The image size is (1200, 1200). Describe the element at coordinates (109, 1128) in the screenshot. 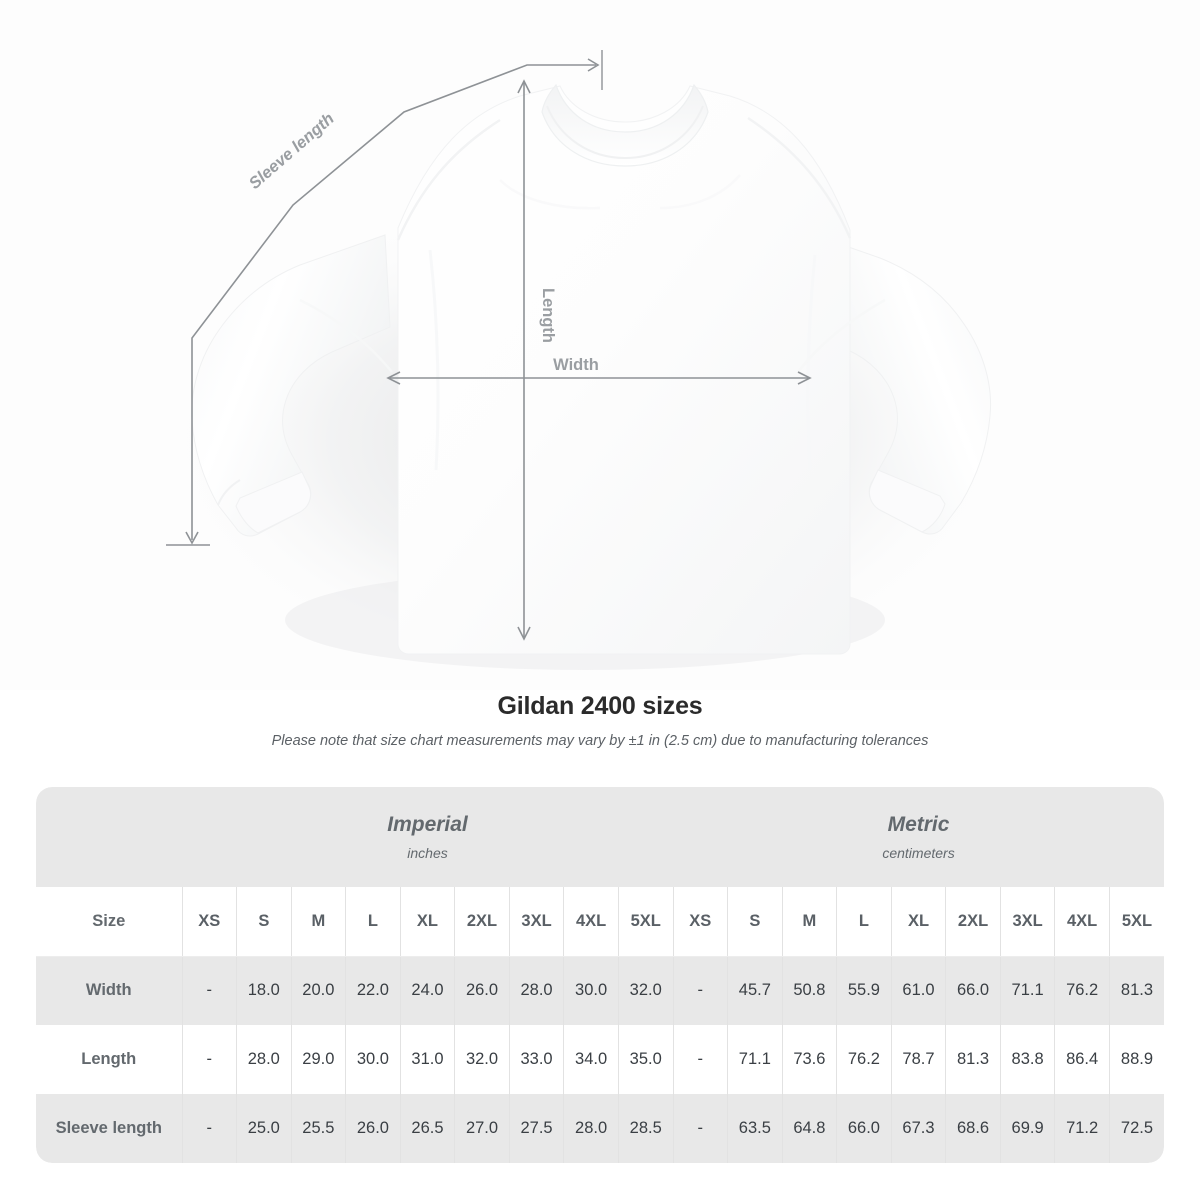

I see `row-label-sleeve-length: Sleeve length` at that location.